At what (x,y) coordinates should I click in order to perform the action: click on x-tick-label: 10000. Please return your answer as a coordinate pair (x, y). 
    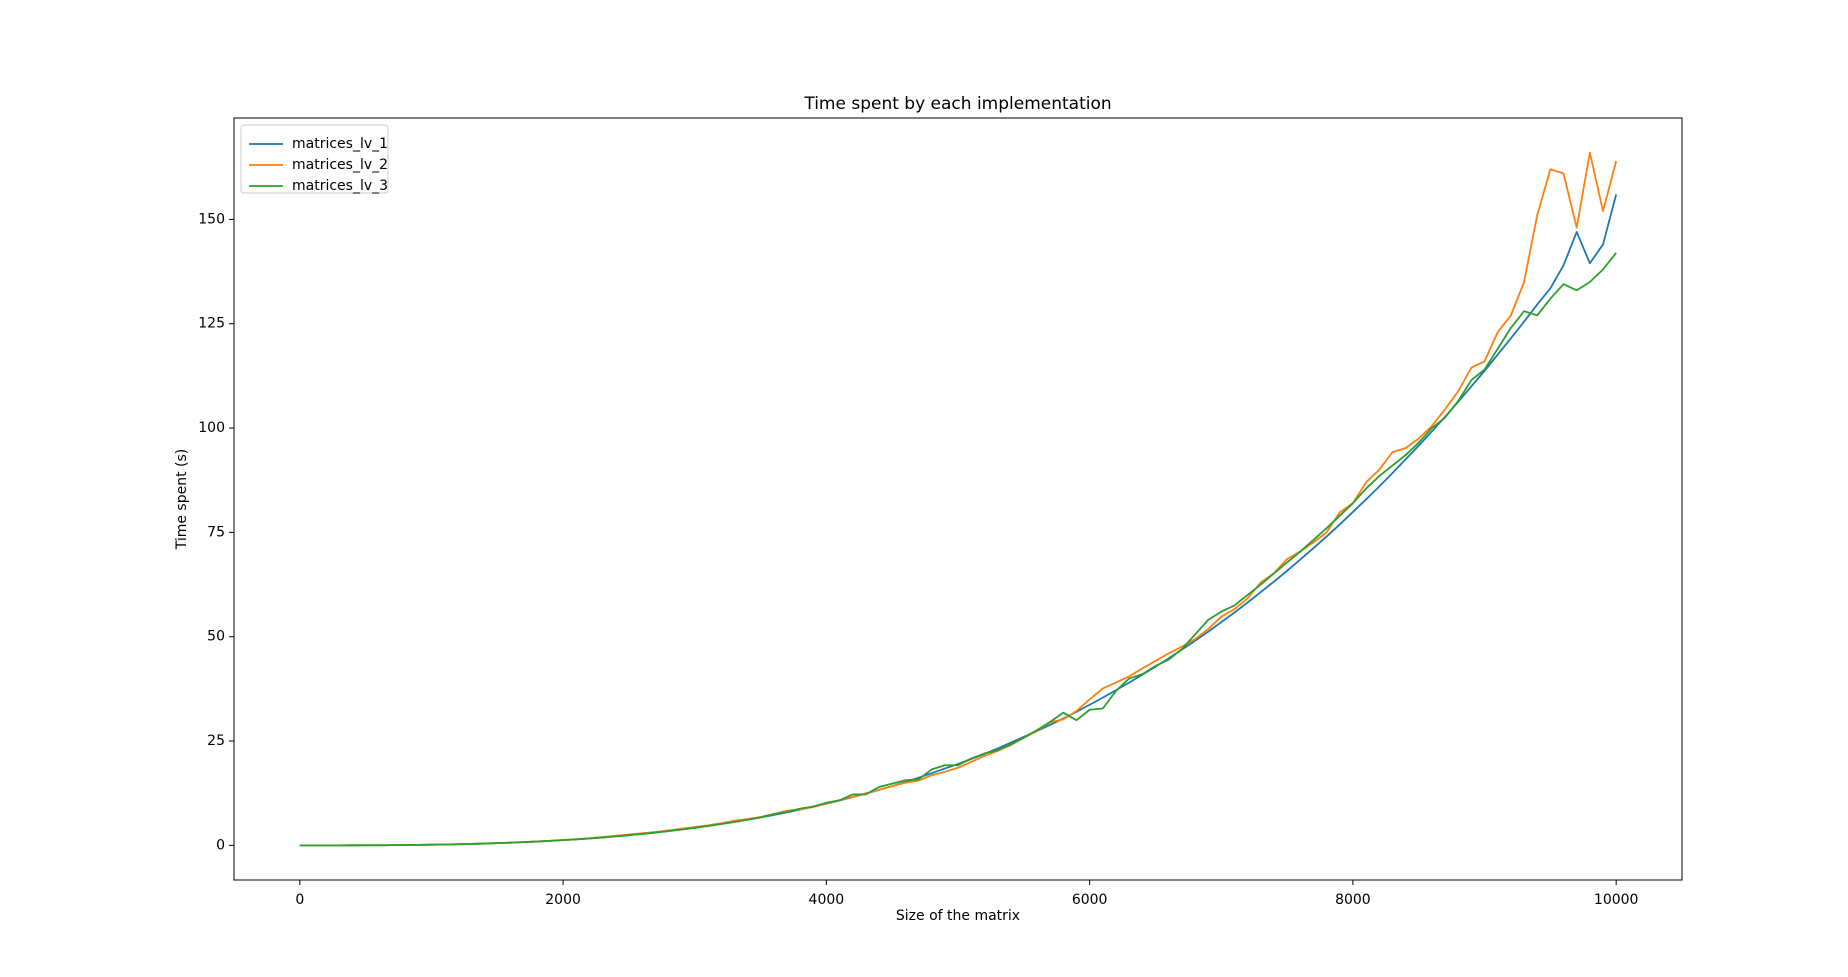
    Looking at the image, I should click on (1616, 900).